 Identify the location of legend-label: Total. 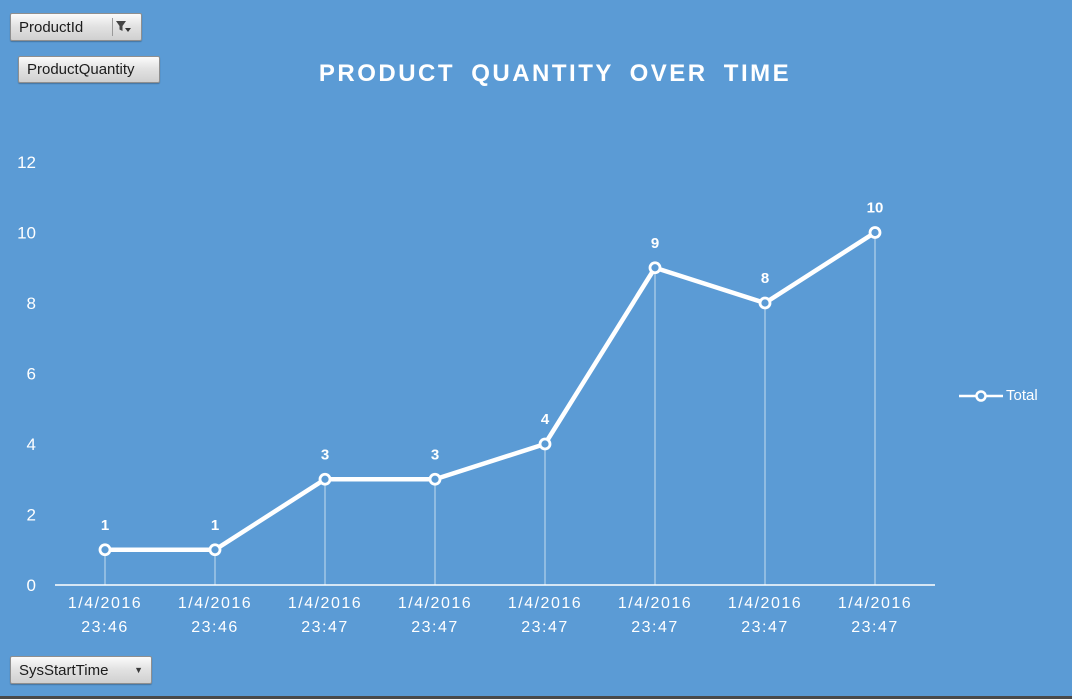
(1022, 395).